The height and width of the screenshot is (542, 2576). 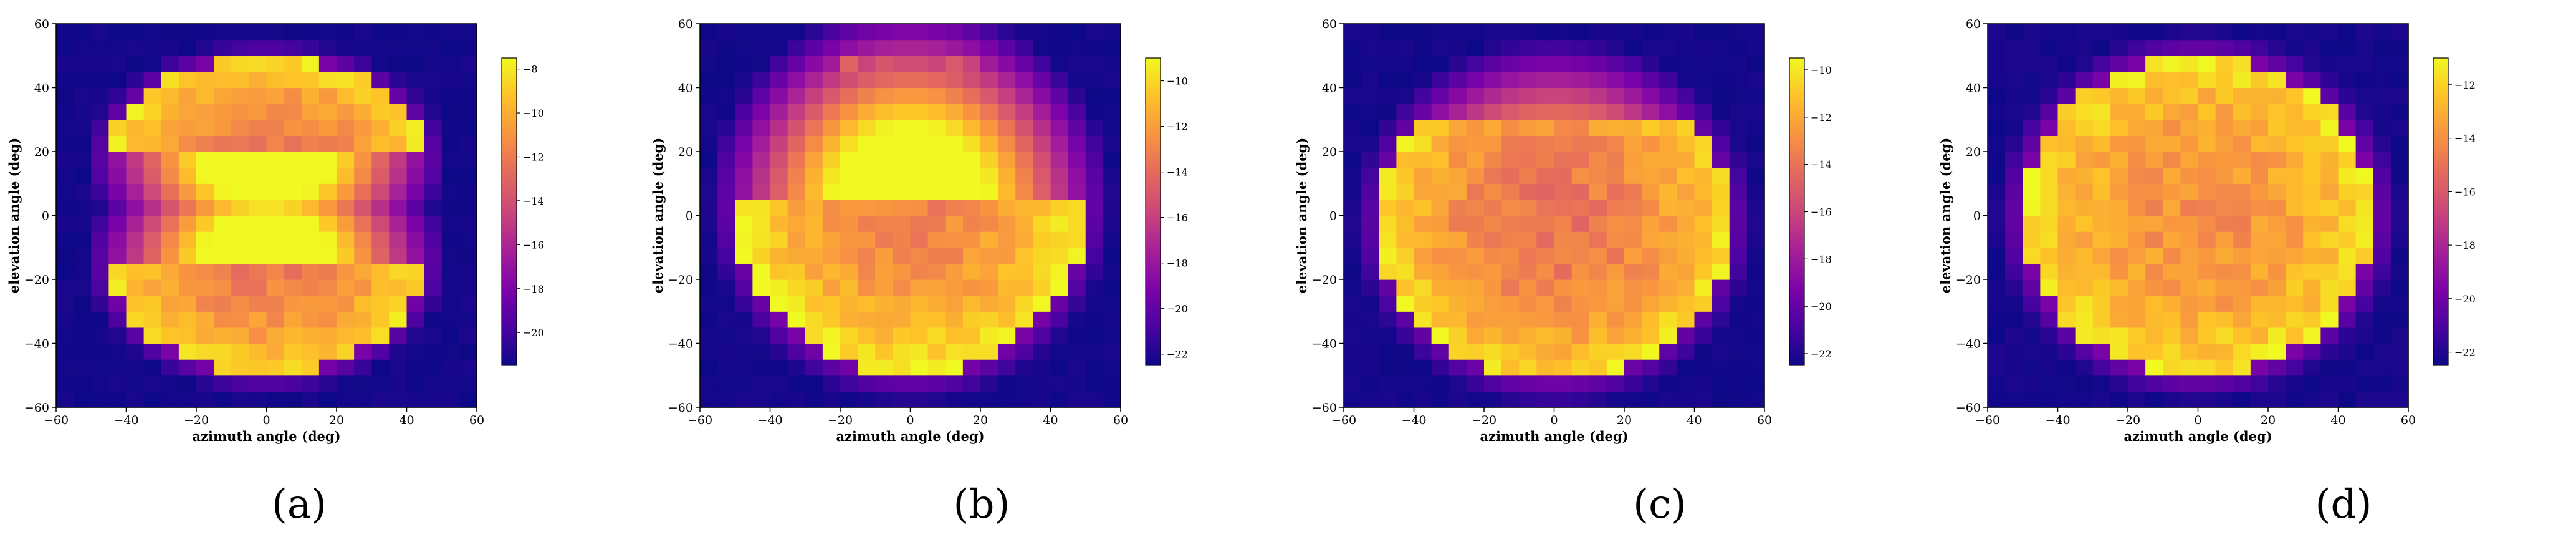 What do you see at coordinates (36, 344) in the screenshot?
I see `y-tick-label: −40` at bounding box center [36, 344].